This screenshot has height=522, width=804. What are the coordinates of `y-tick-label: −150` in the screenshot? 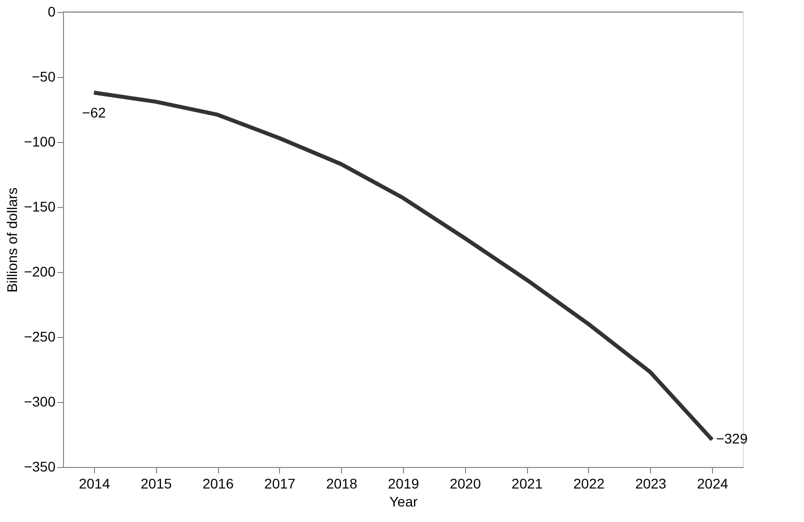 It's located at (40, 206).